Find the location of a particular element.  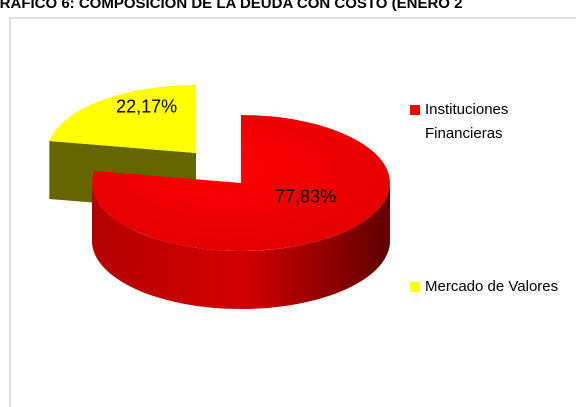

legend-label: Instituciones Financieras is located at coordinates (466, 121).